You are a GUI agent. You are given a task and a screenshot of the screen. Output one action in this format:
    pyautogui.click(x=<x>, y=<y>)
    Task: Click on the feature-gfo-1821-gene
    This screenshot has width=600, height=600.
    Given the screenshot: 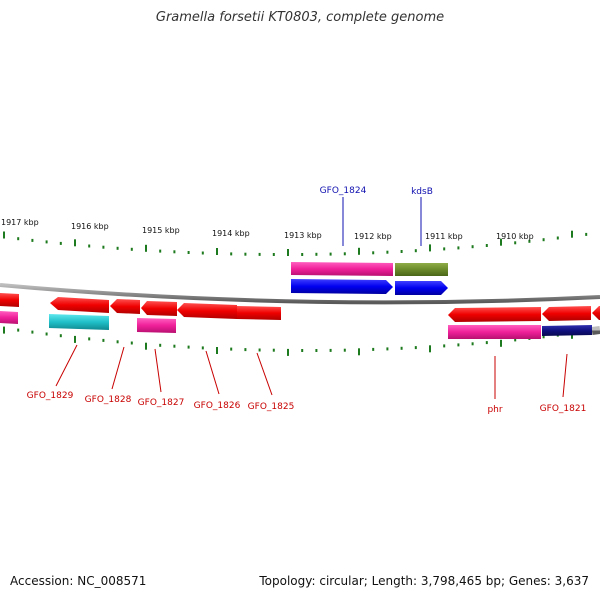 What is the action you would take?
    pyautogui.click(x=567, y=330)
    